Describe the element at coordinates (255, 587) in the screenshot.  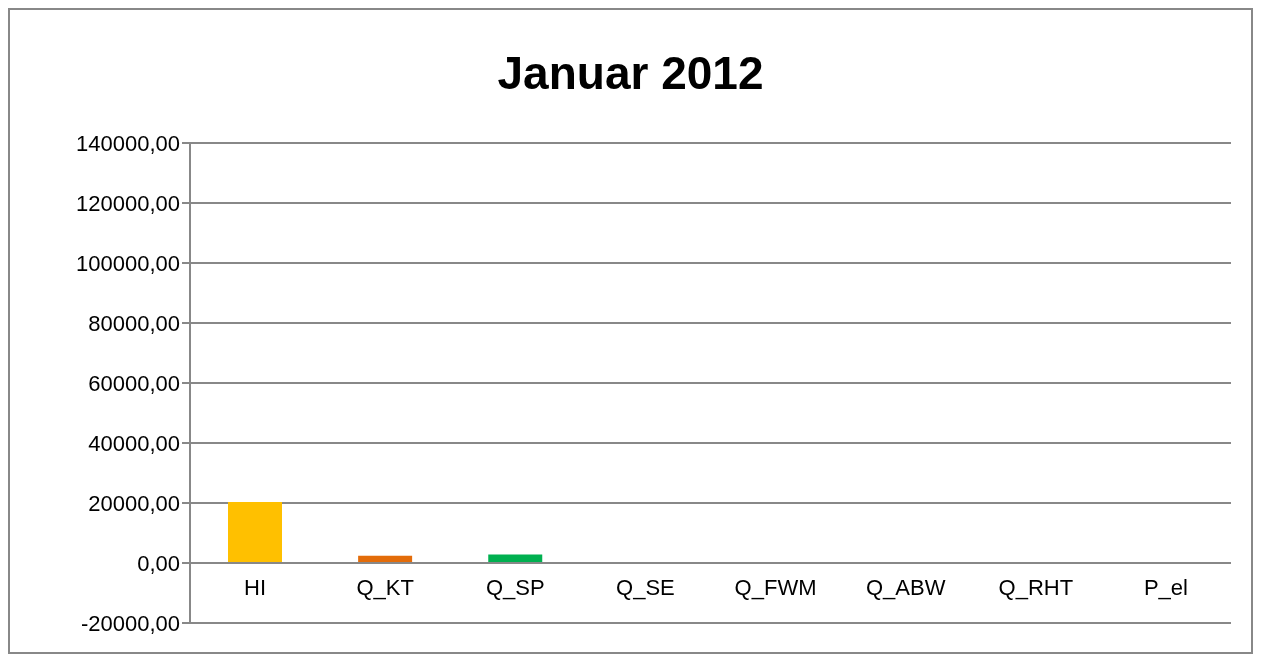
I see `x-tick-label: HI` at that location.